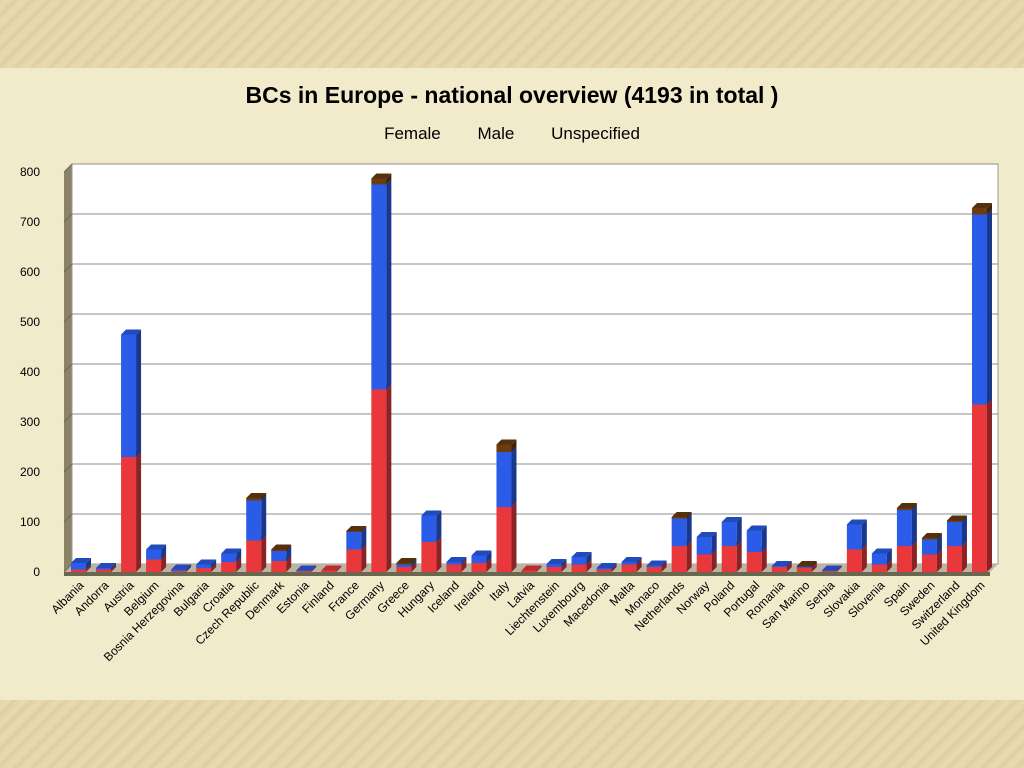 The width and height of the screenshot is (1024, 768). I want to click on y-tick-label: 200, so click(30, 472).